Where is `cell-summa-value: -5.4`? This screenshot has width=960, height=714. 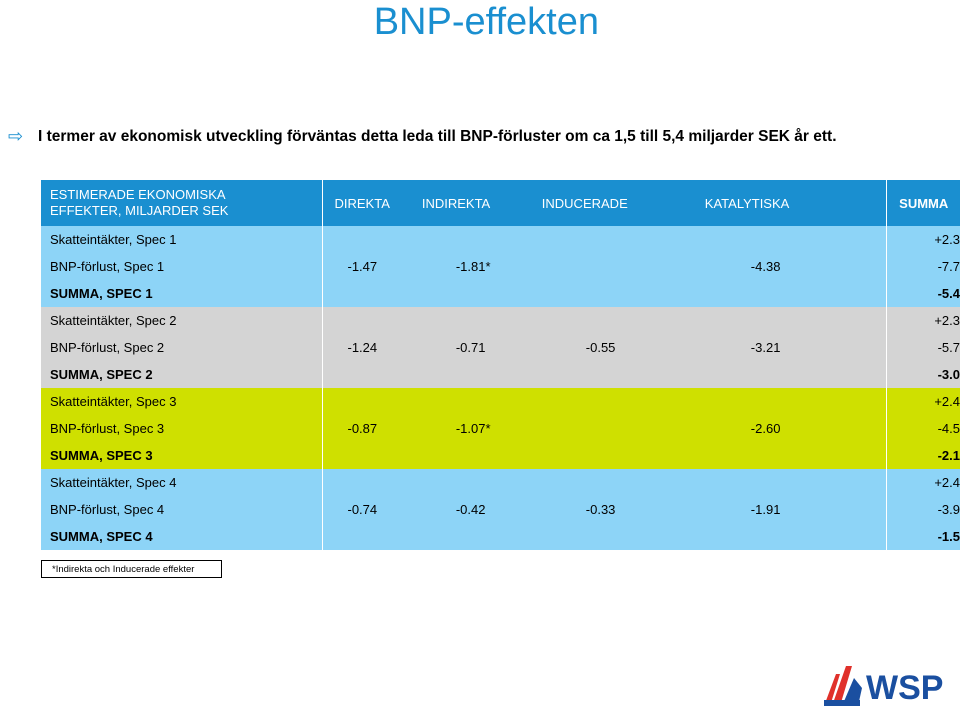
cell-summa-value: -5.4 is located at coordinates (948, 293).